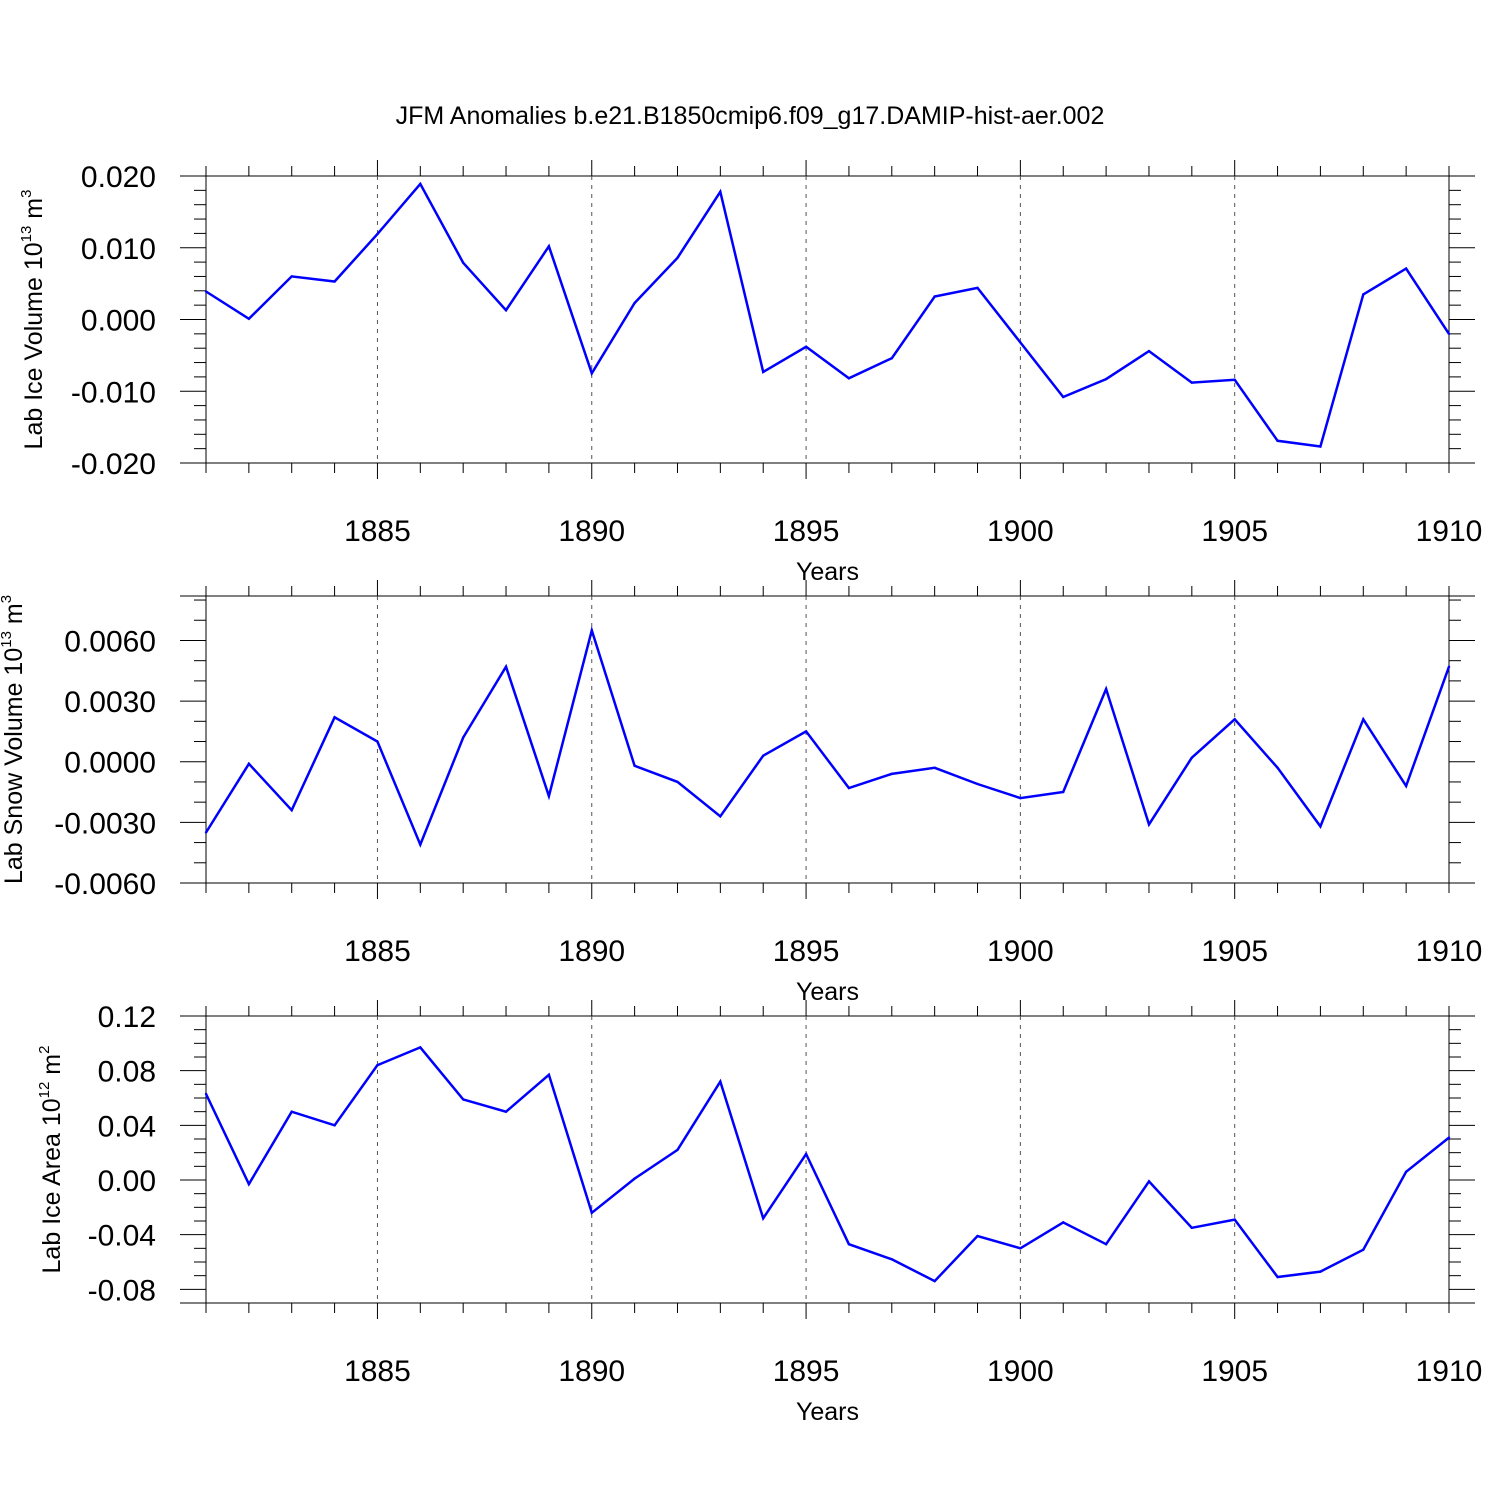 The height and width of the screenshot is (1500, 1500). I want to click on y-axis-label: Lab Snow Volume 1013 m3, so click(14, 739).